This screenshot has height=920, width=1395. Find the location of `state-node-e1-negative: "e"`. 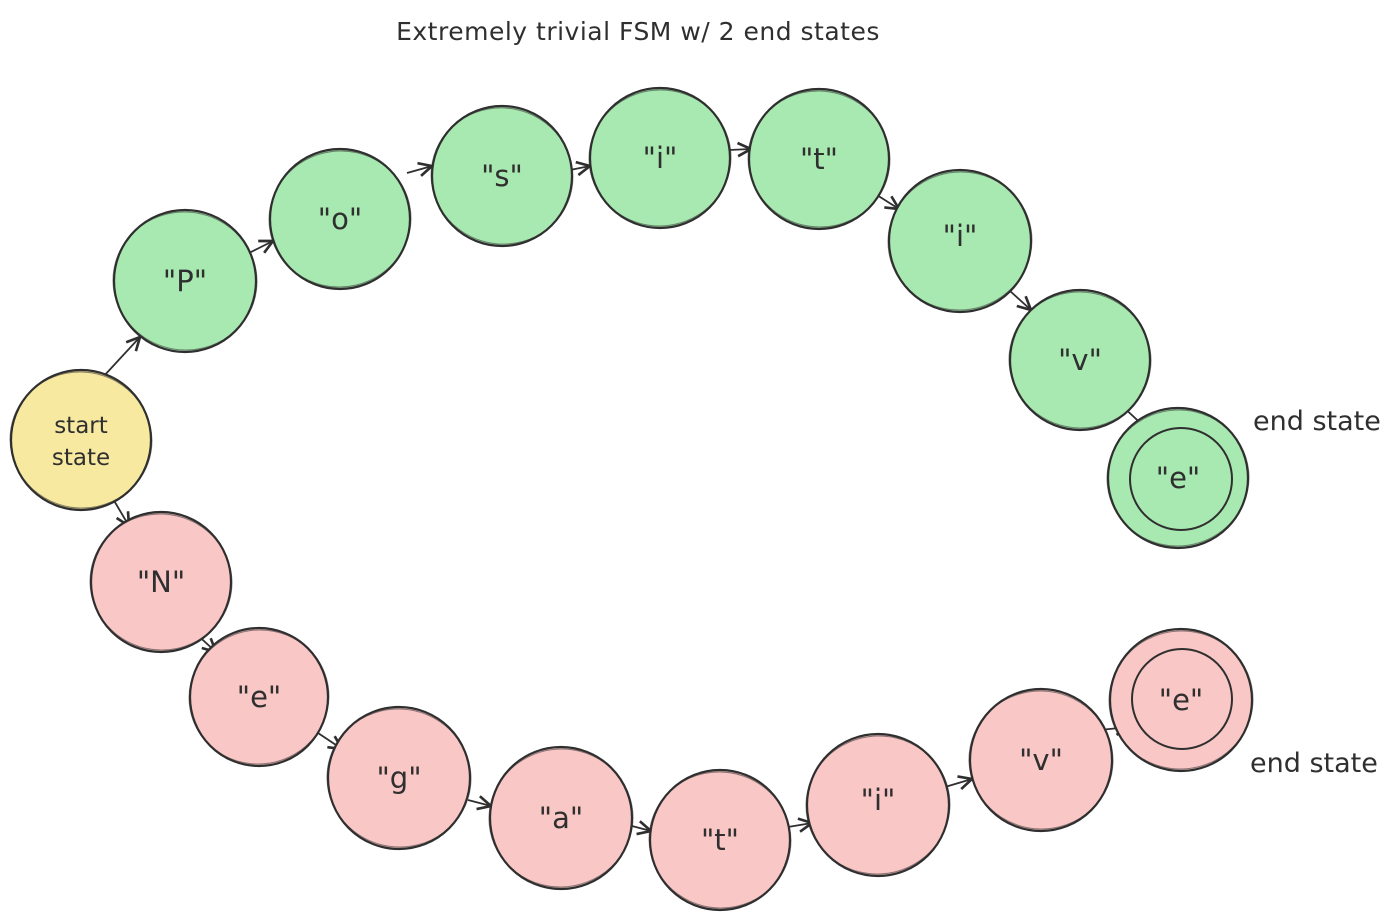

state-node-e1-negative: "e" is located at coordinates (259, 697).